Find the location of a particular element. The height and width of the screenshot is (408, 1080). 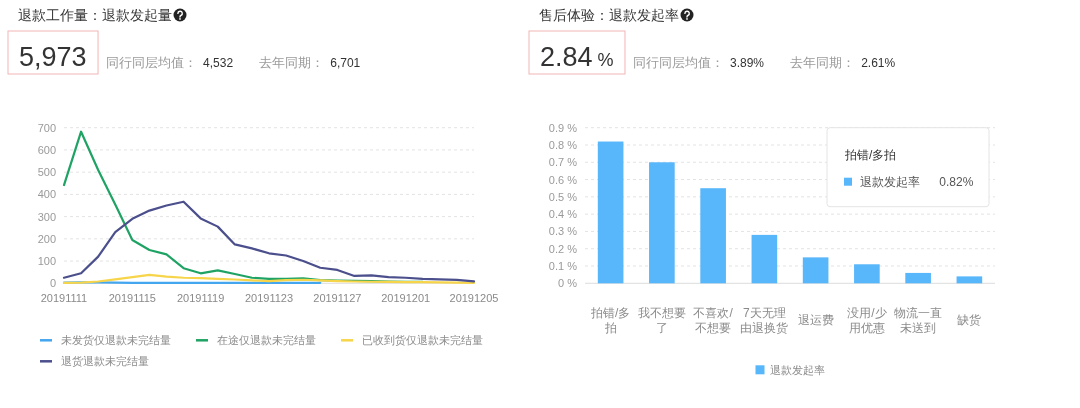

text: 2.84 % is located at coordinates (577, 57).